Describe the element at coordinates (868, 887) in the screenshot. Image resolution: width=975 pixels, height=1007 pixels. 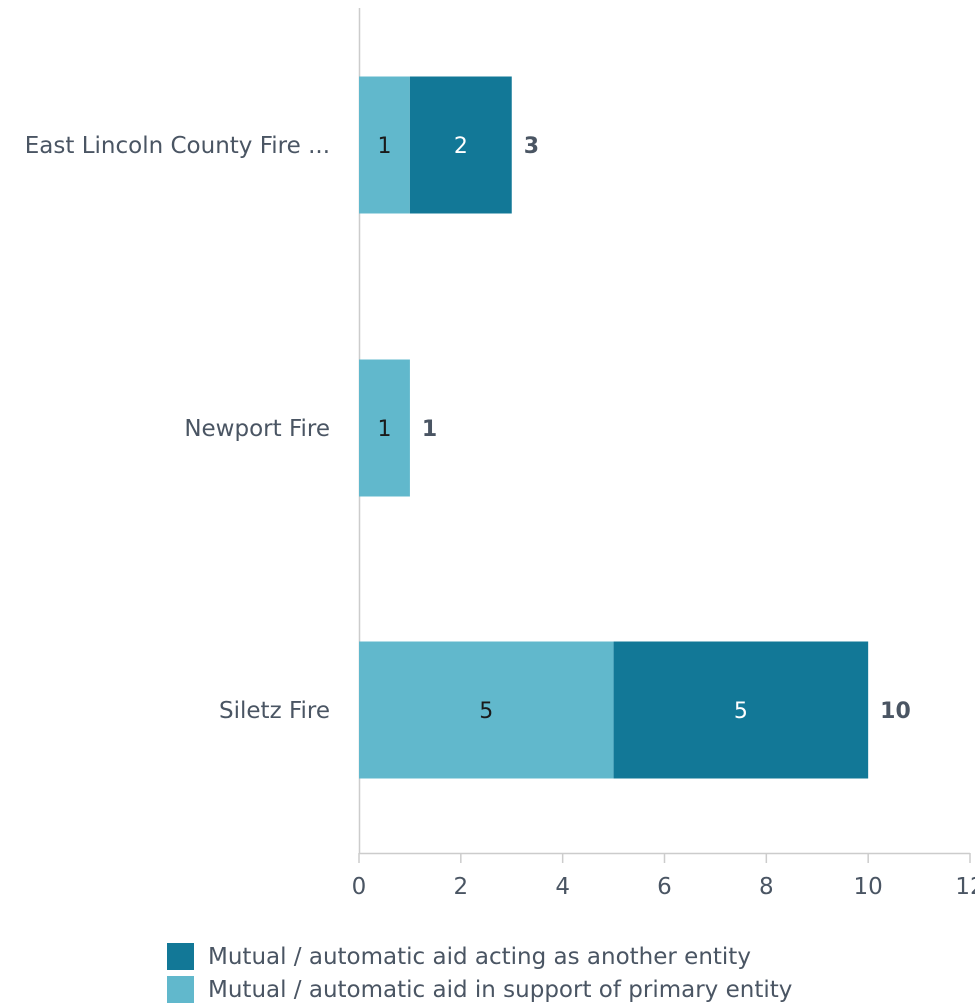
I see `x-tick-label: 10` at that location.